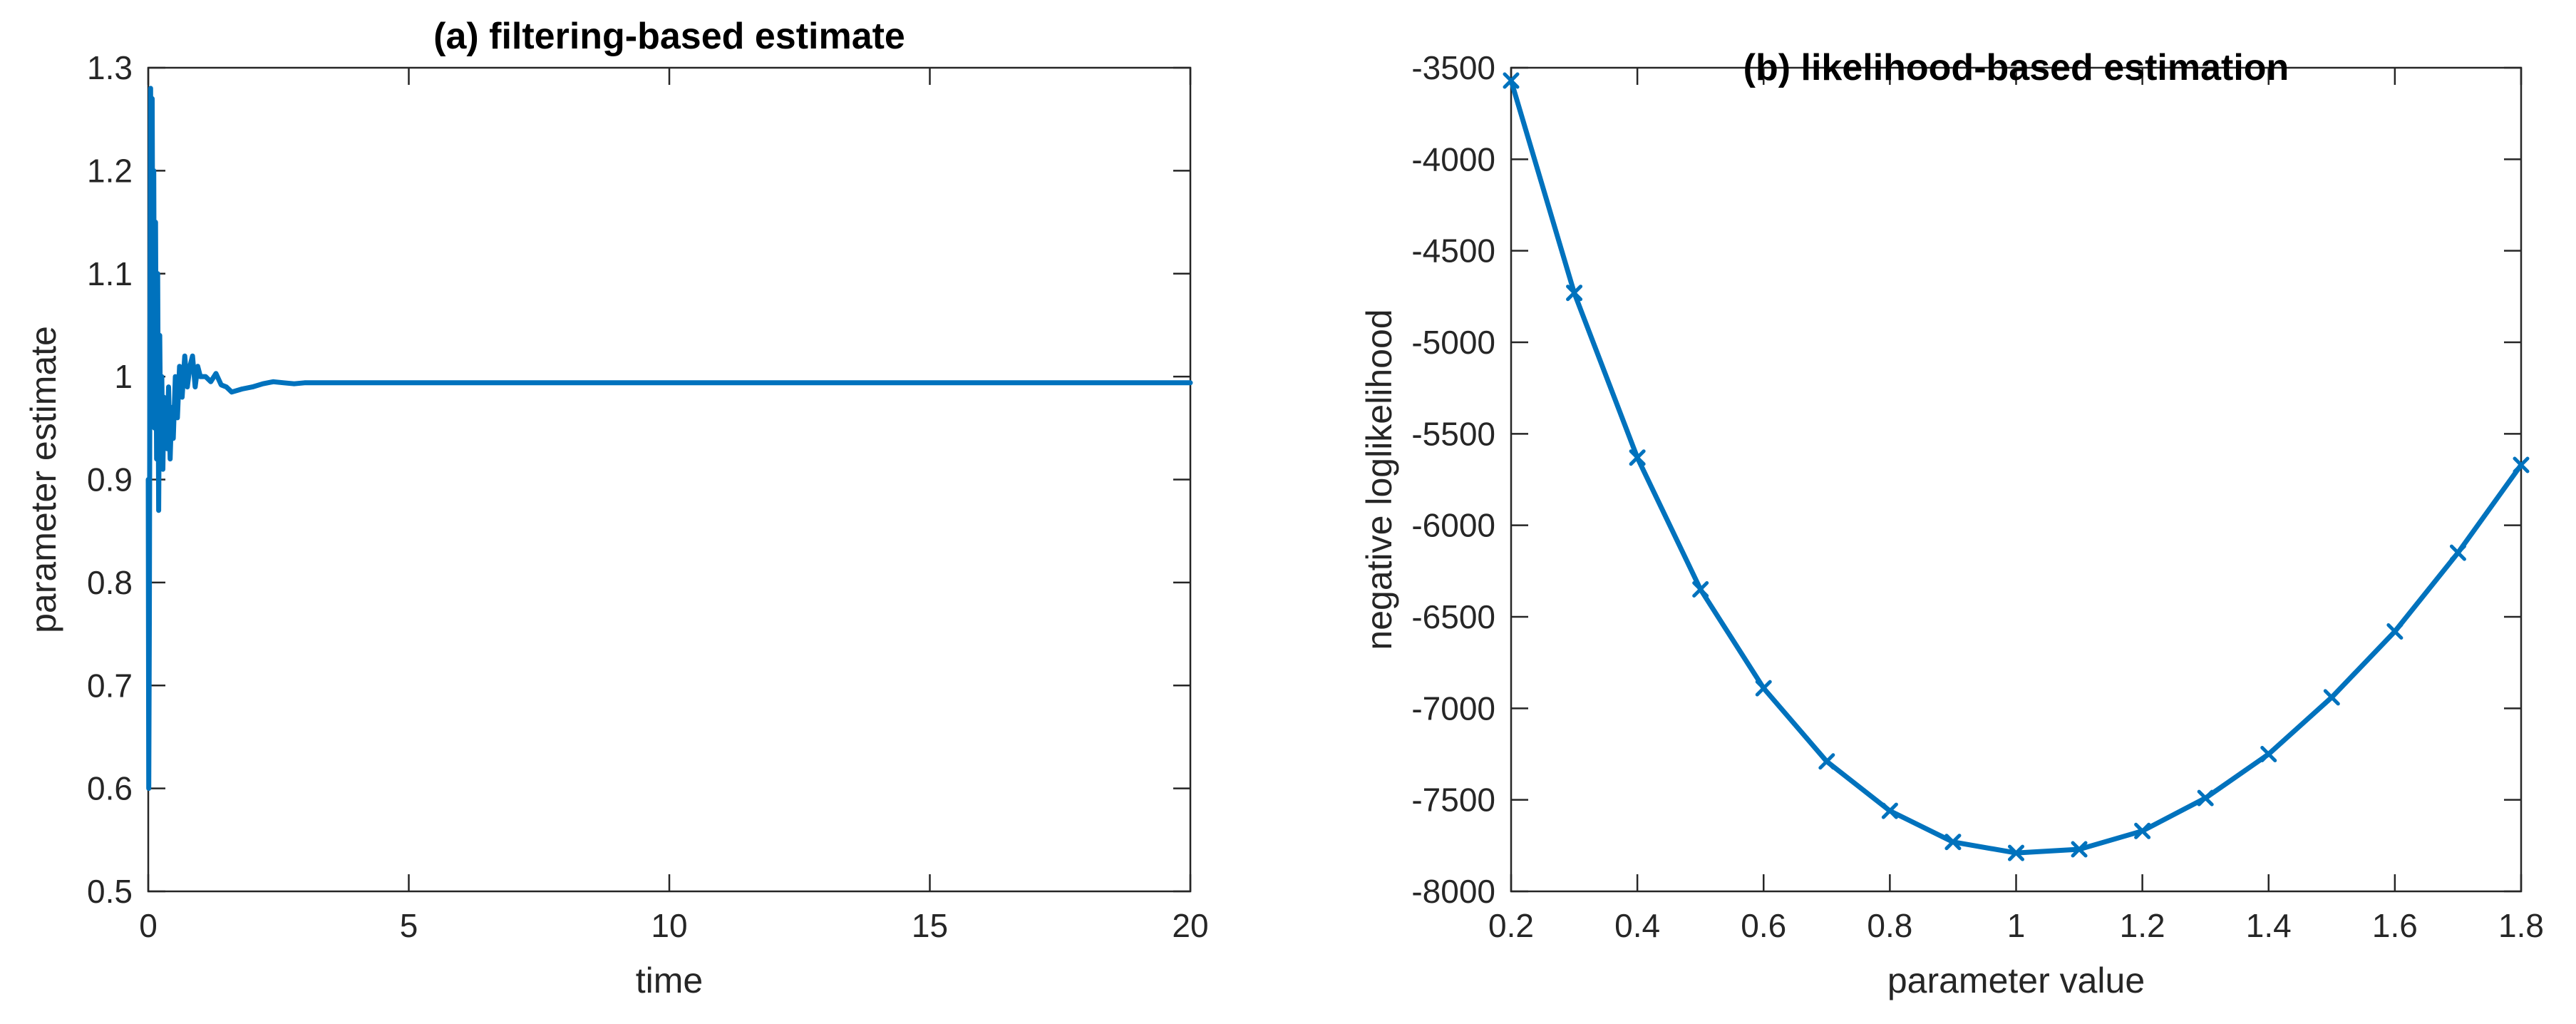 This screenshot has height=1024, width=2576. What do you see at coordinates (409, 925) in the screenshot?
I see `x-tick-label: 5` at bounding box center [409, 925].